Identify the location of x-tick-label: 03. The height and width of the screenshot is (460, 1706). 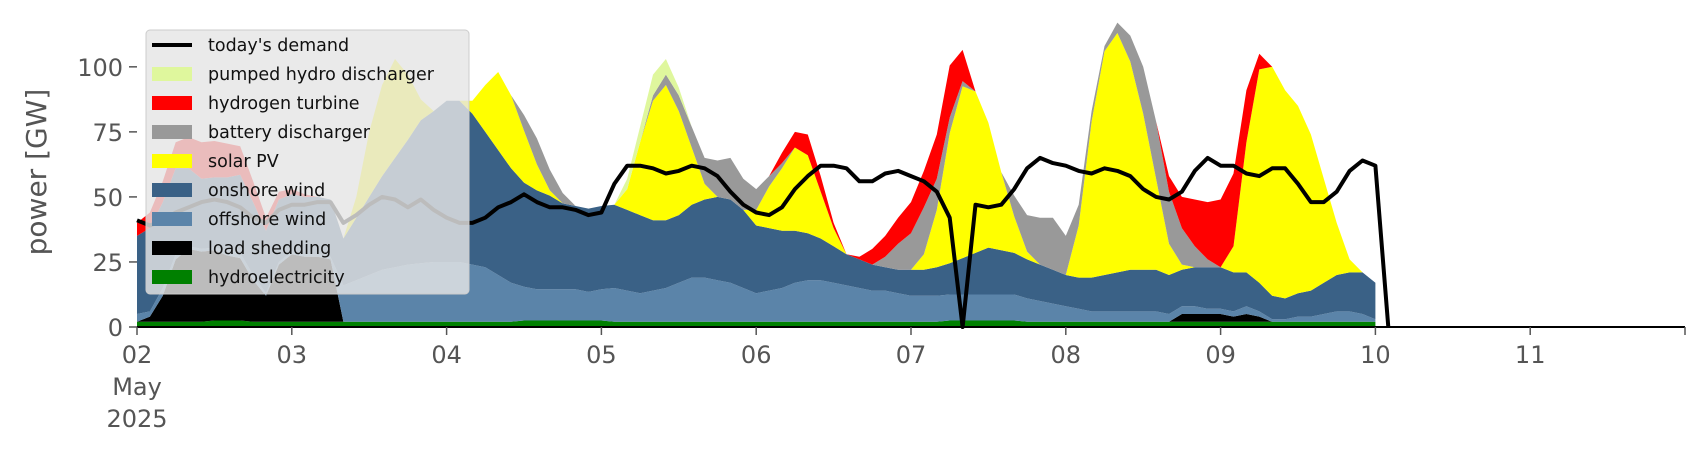
(292, 355).